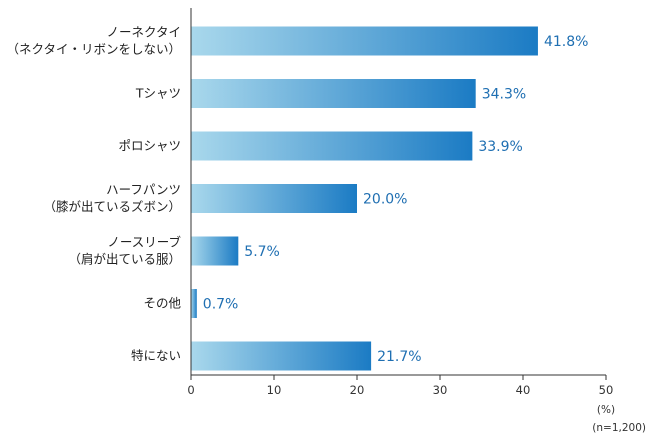 This screenshot has height=444, width=650. What do you see at coordinates (112, 206) in the screenshot?
I see `category-label: （膝が出ているズボン）` at bounding box center [112, 206].